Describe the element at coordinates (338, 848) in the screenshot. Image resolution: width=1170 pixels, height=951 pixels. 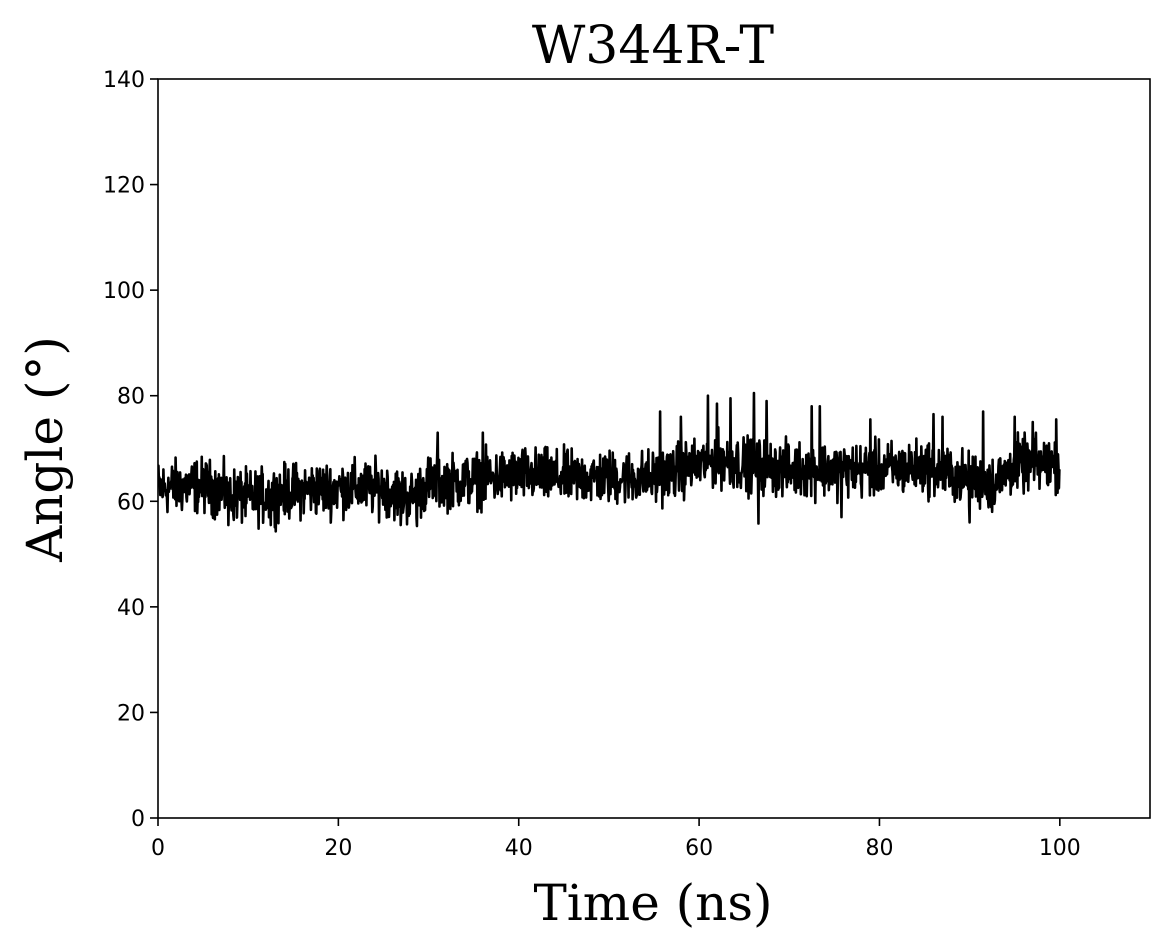
I see `x-tick-label: 20` at that location.